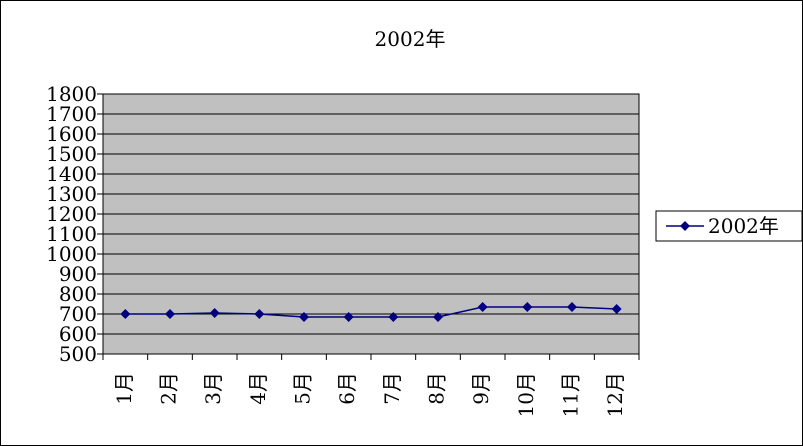 The image size is (803, 446). I want to click on x-tick-label: 1月, so click(124, 388).